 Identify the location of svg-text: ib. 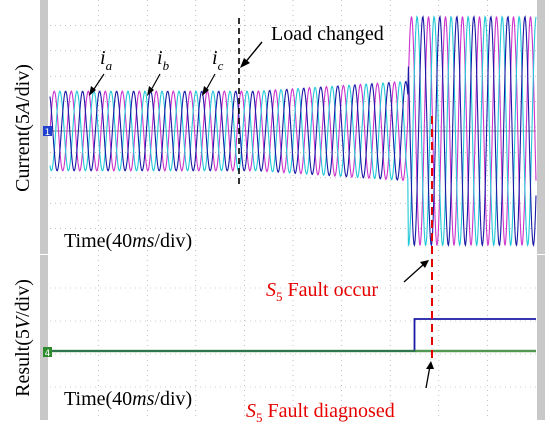
(163, 60).